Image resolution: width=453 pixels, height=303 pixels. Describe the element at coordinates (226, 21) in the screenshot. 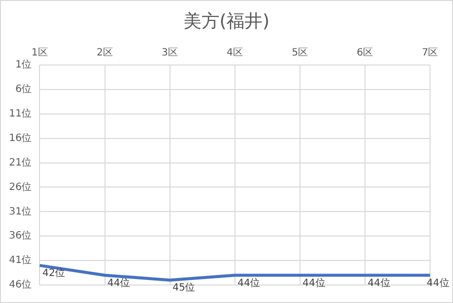

I see `chart-title: 美方(福井)` at that location.